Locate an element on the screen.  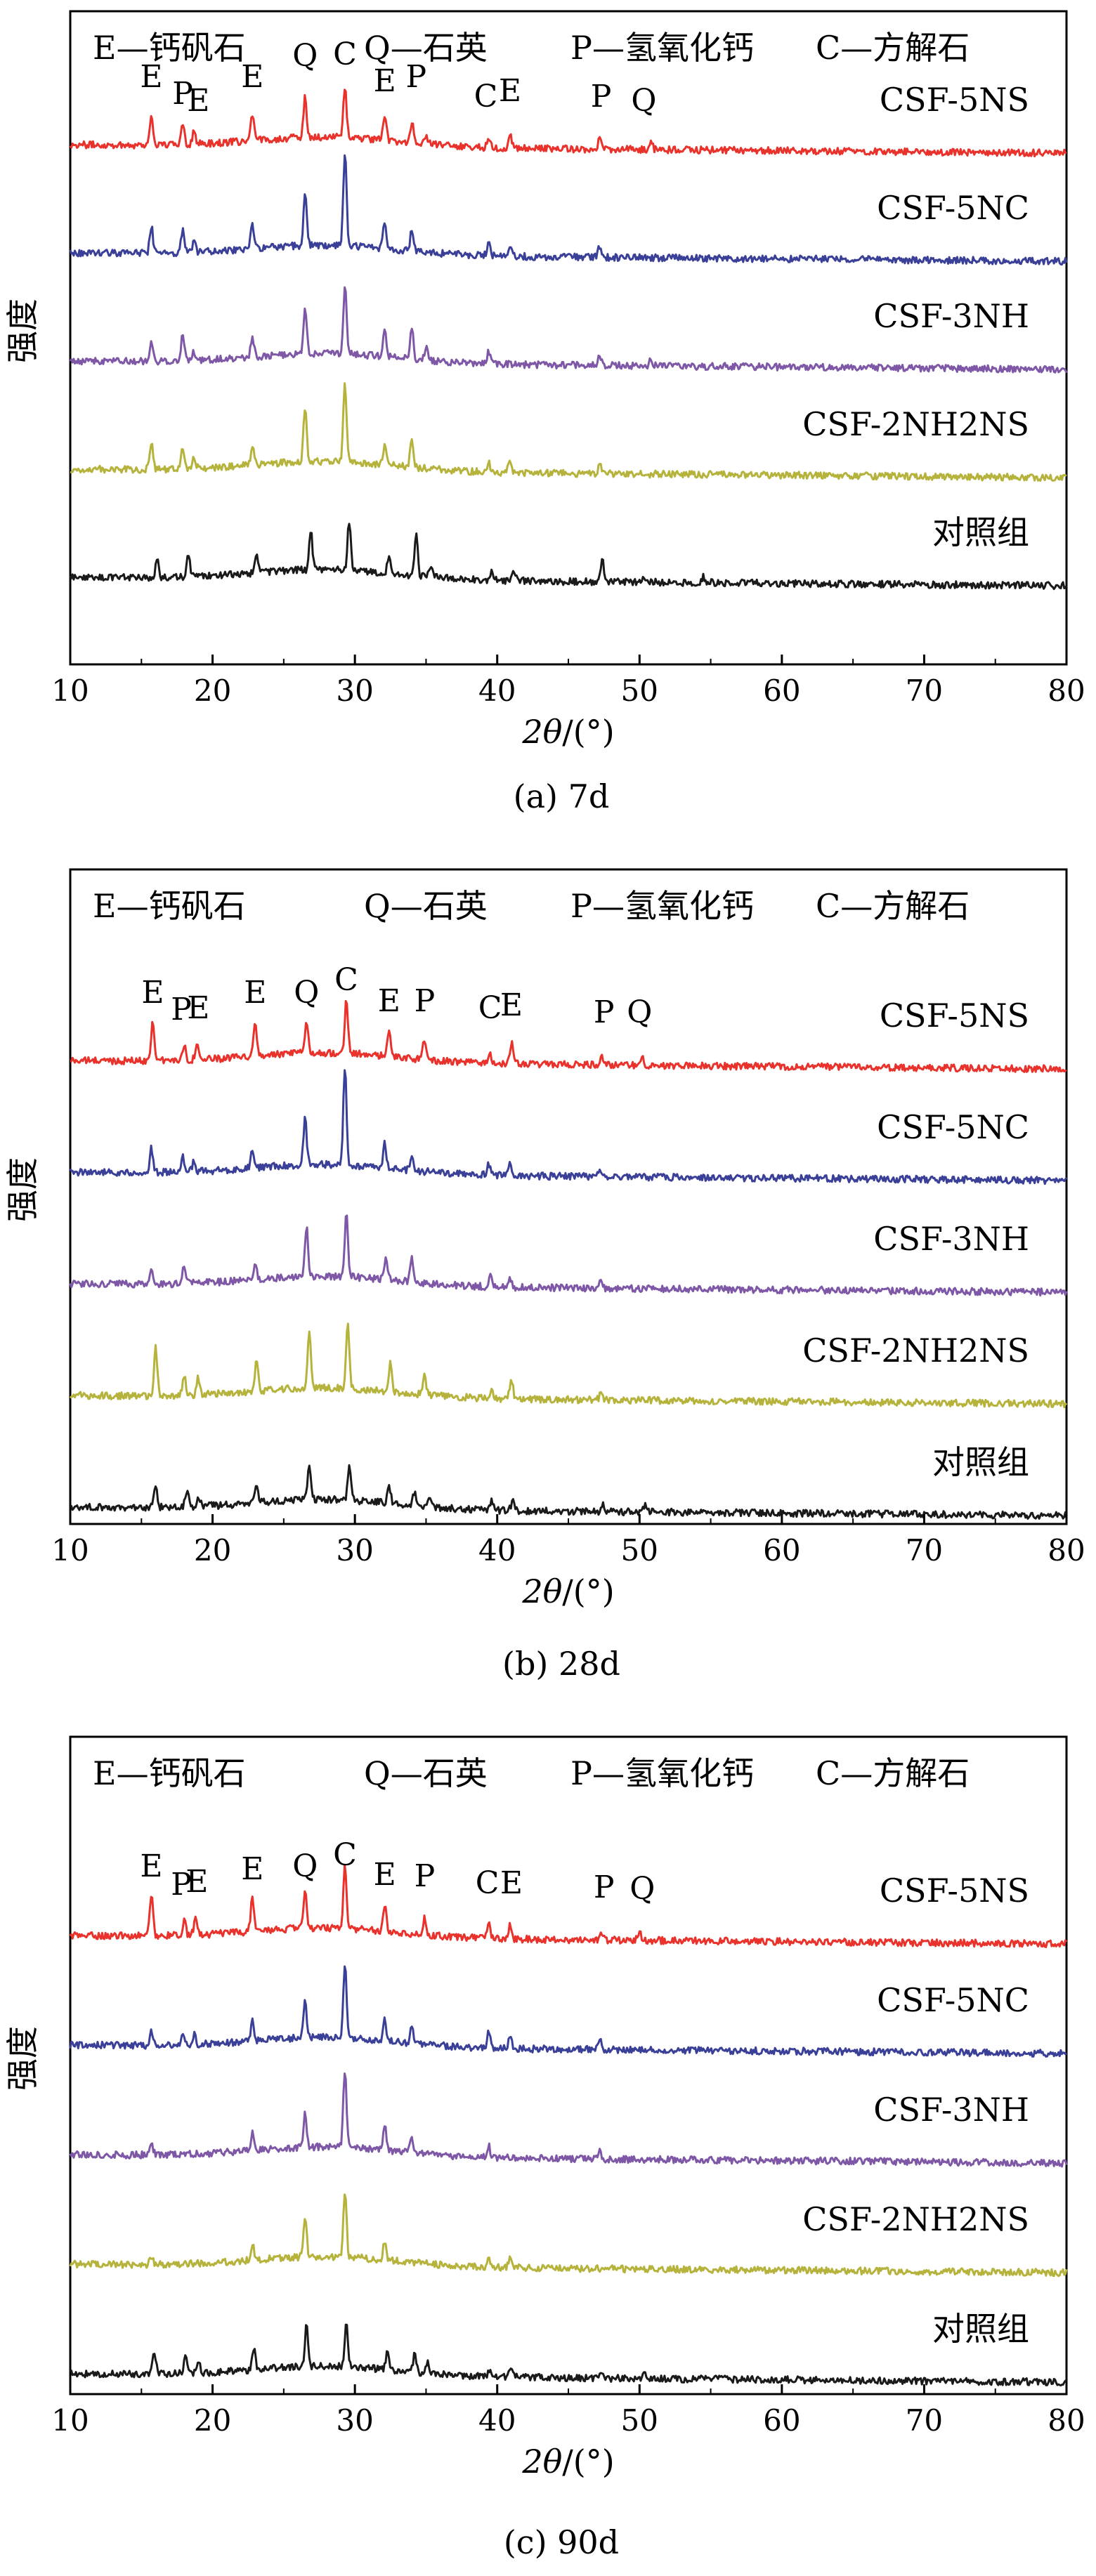
x-axis-title: 2θ/(°) is located at coordinates (567, 1591).